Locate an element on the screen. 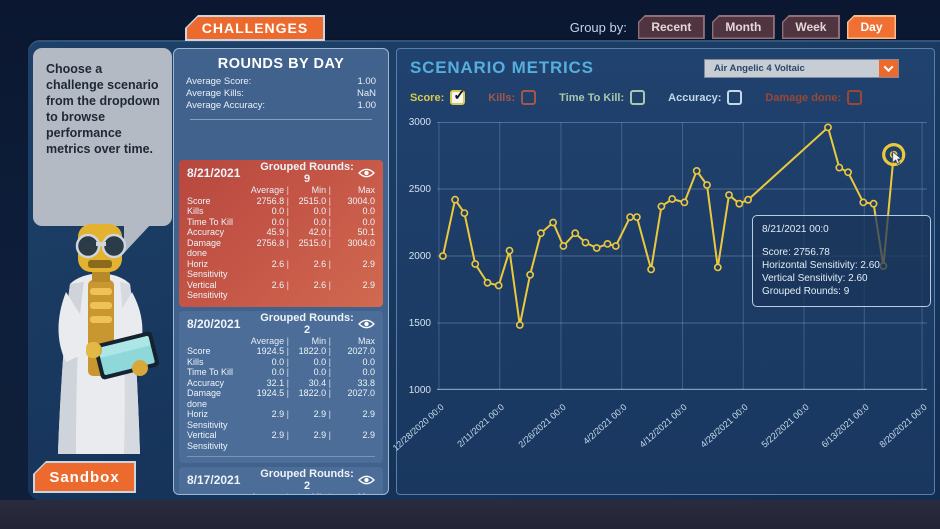 The image size is (940, 529). scenario-dropdown: Air Angelic 4 Voltaic is located at coordinates (801, 68).